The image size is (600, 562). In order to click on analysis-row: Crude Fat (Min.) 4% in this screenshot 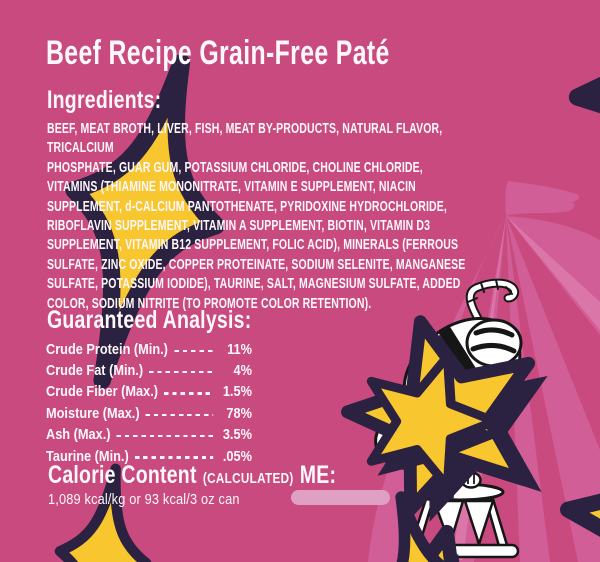, I will do `click(149, 370)`.